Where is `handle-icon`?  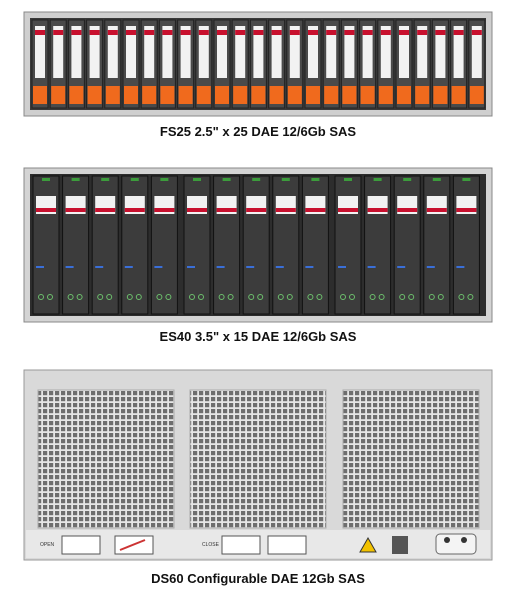 handle-icon is located at coordinates (400, 545).